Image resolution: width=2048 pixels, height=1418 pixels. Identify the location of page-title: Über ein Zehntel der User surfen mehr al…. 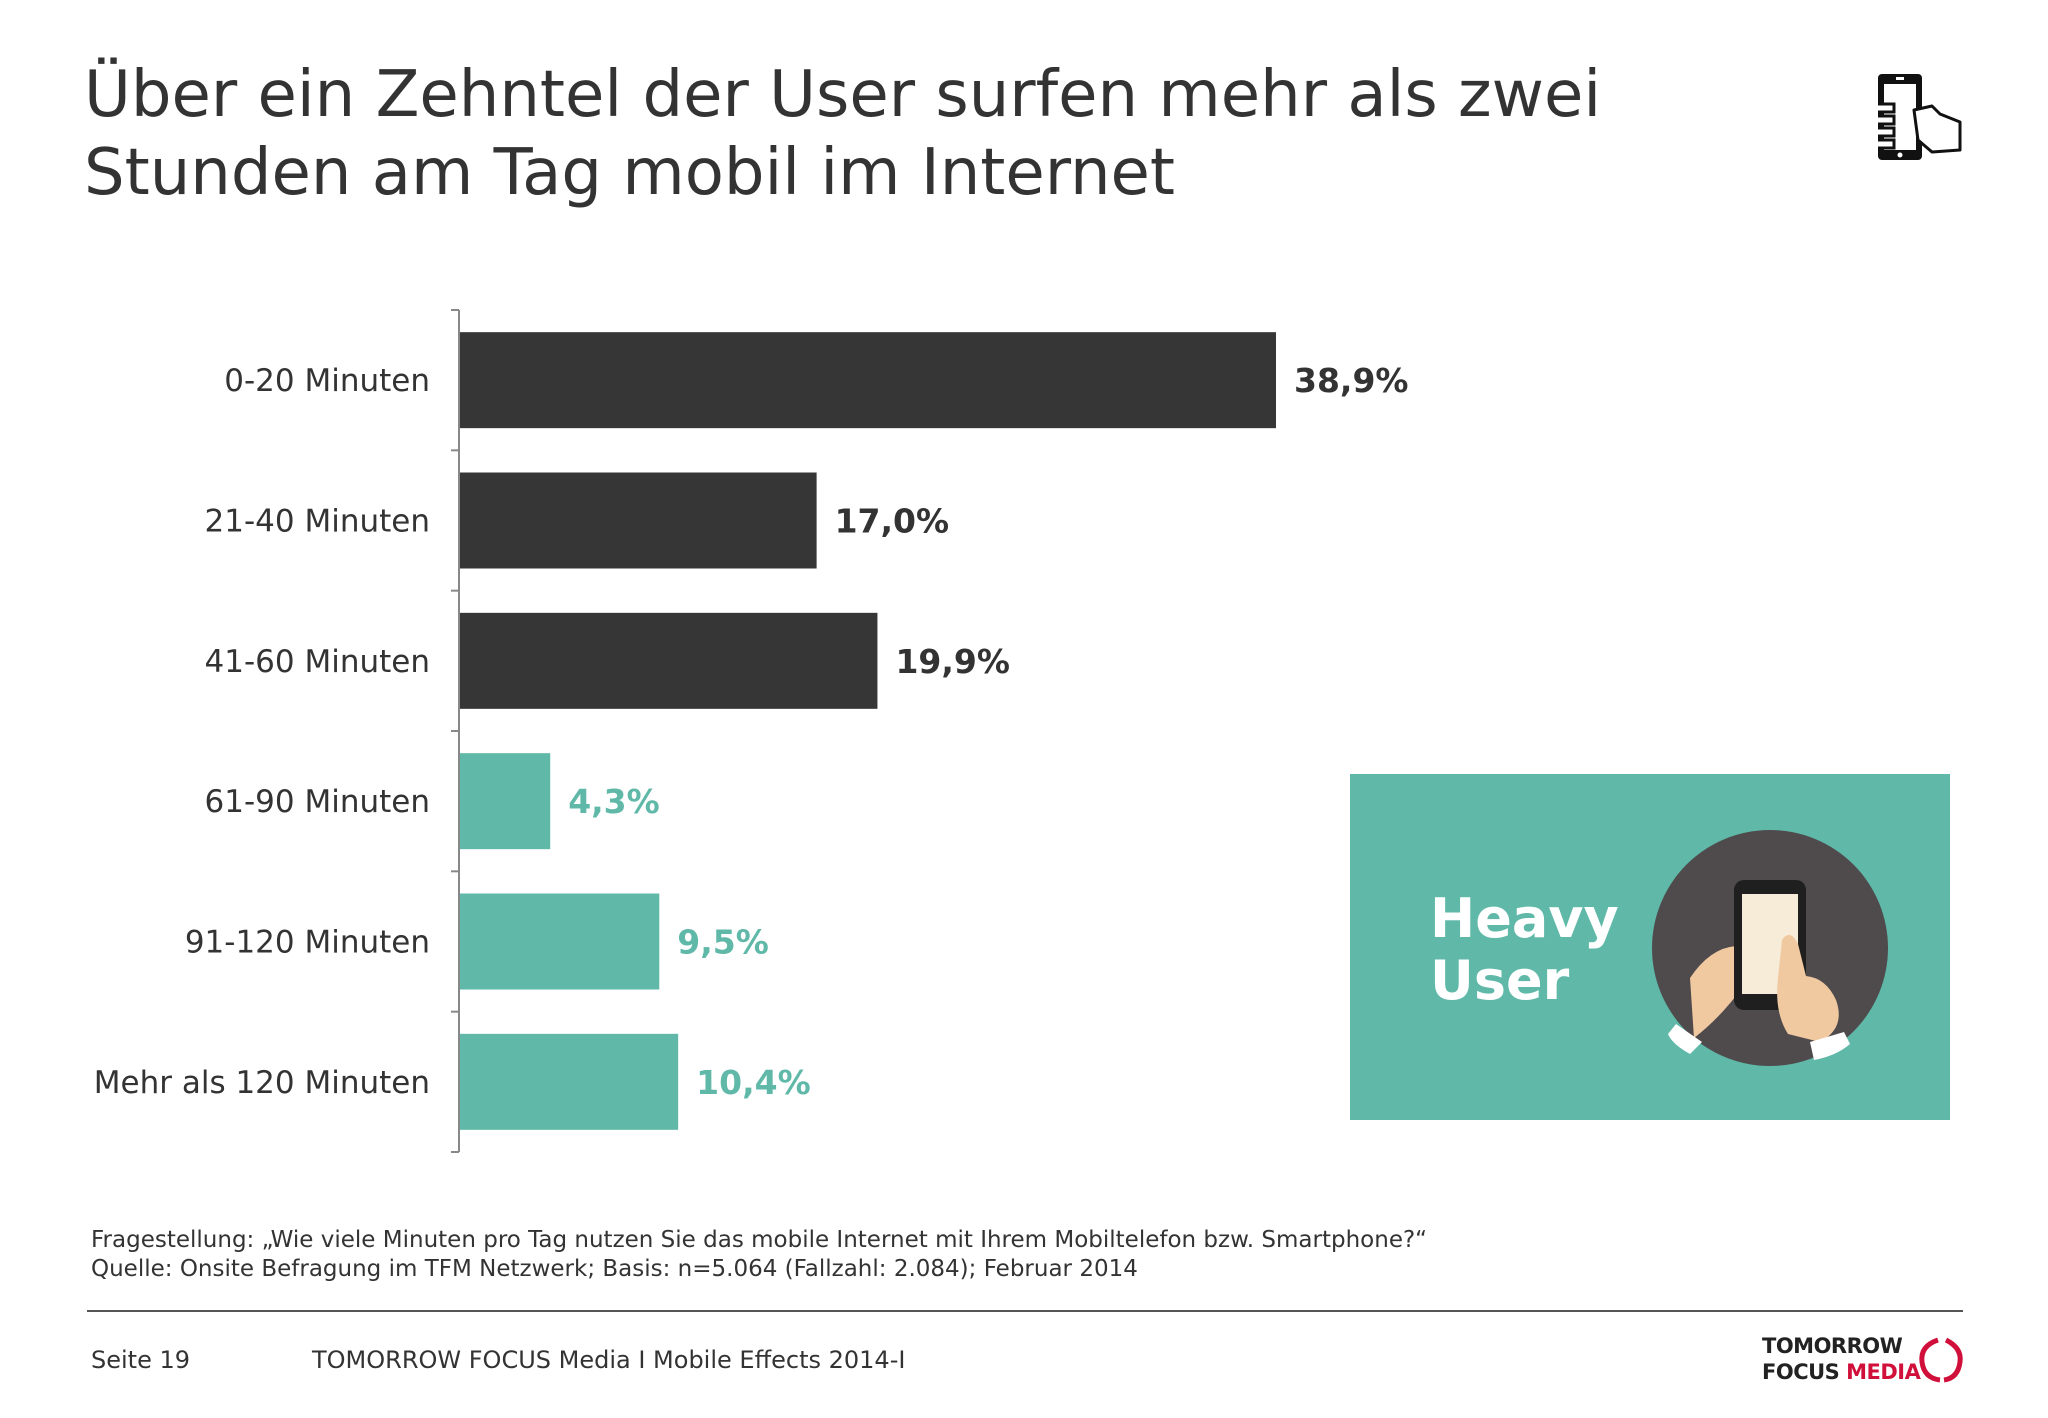
(864, 134).